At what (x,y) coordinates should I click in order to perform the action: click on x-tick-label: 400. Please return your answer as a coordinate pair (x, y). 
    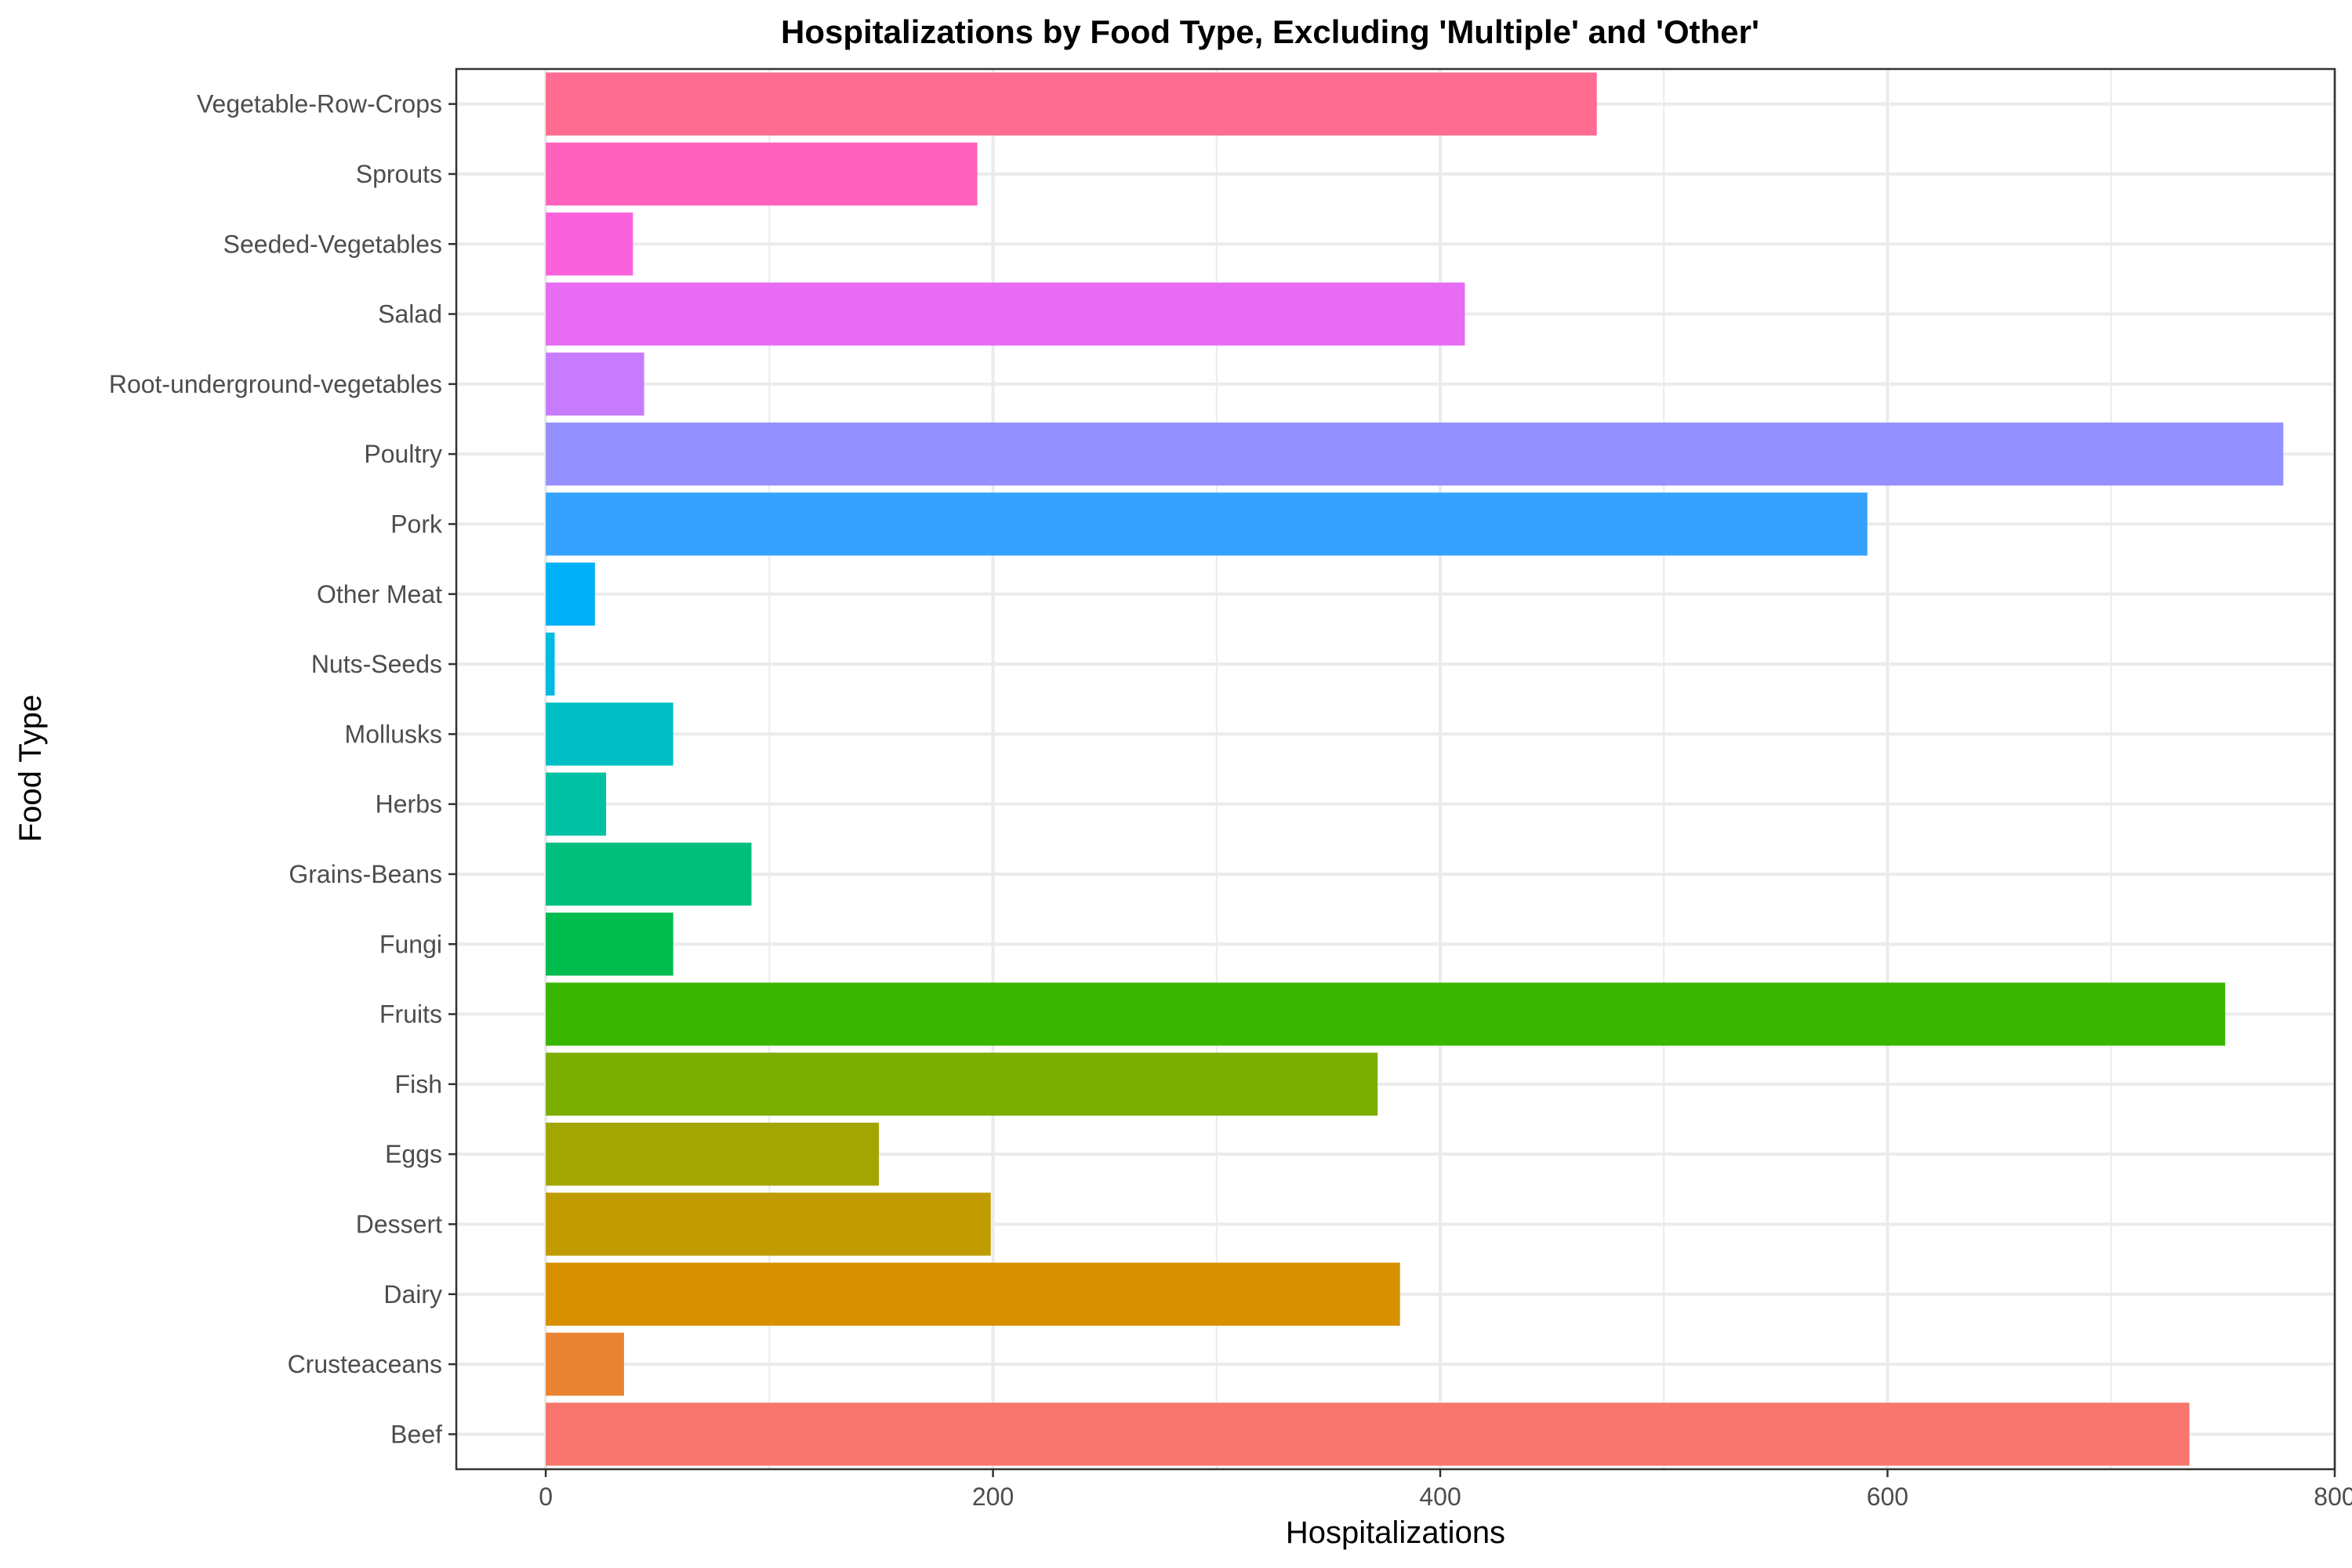
    Looking at the image, I should click on (1440, 1497).